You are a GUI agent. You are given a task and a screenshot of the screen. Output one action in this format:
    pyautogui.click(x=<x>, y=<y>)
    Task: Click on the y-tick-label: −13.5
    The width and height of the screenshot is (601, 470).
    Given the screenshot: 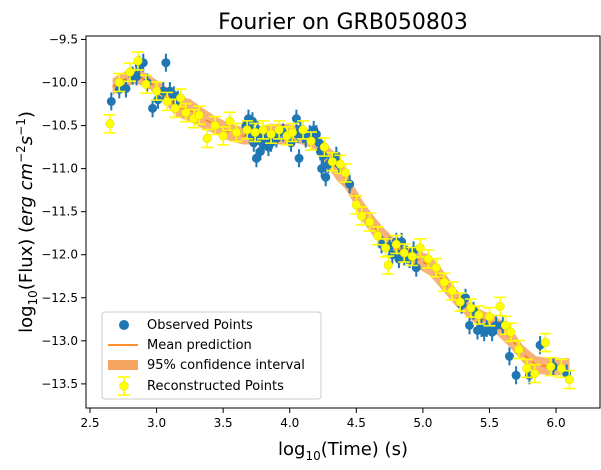 What is the action you would take?
    pyautogui.click(x=59, y=384)
    